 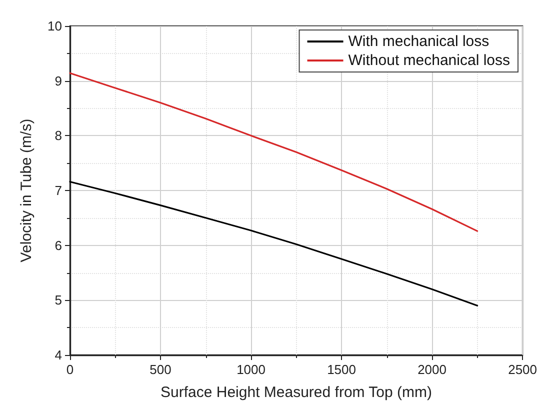 What do you see at coordinates (419, 41) in the screenshot?
I see `legend-label: With mechanical loss` at bounding box center [419, 41].